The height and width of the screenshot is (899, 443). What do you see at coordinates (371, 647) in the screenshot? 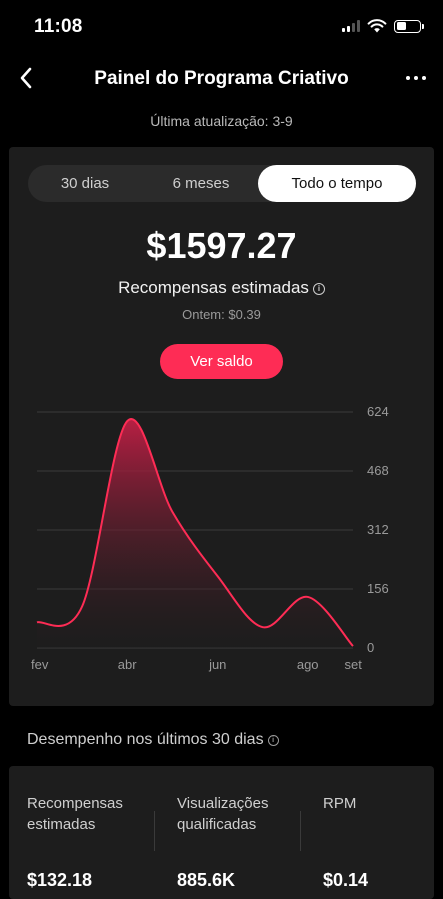
I see `y-tick-label: 0` at bounding box center [371, 647].